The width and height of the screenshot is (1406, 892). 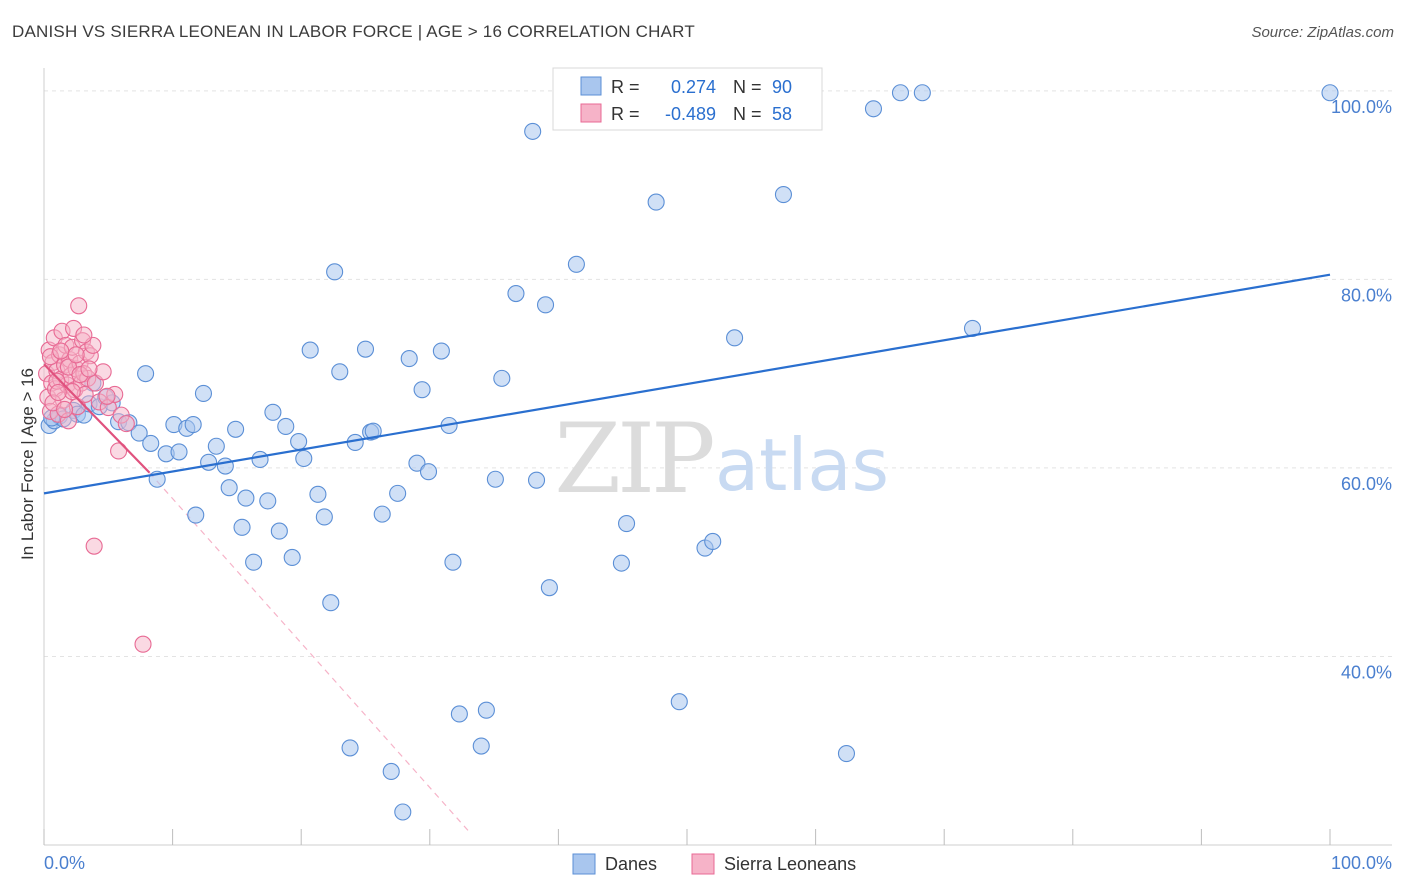 What do you see at coordinates (1361, 107) in the screenshot?
I see `y-tick-label-100: 100.0%` at bounding box center [1361, 107].